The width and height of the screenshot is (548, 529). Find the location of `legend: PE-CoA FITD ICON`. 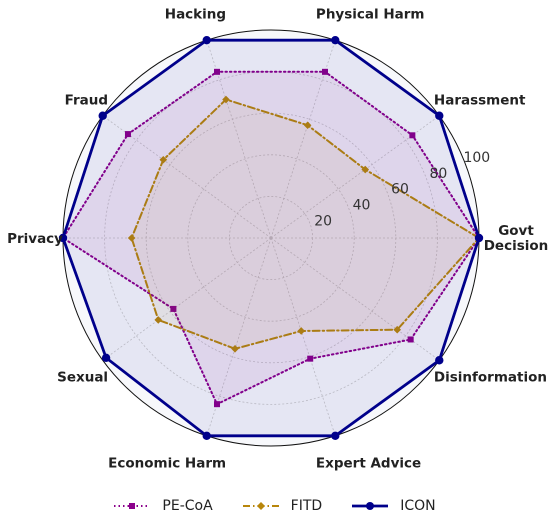

legend: PE-CoA FITD ICON is located at coordinates (274, 506).